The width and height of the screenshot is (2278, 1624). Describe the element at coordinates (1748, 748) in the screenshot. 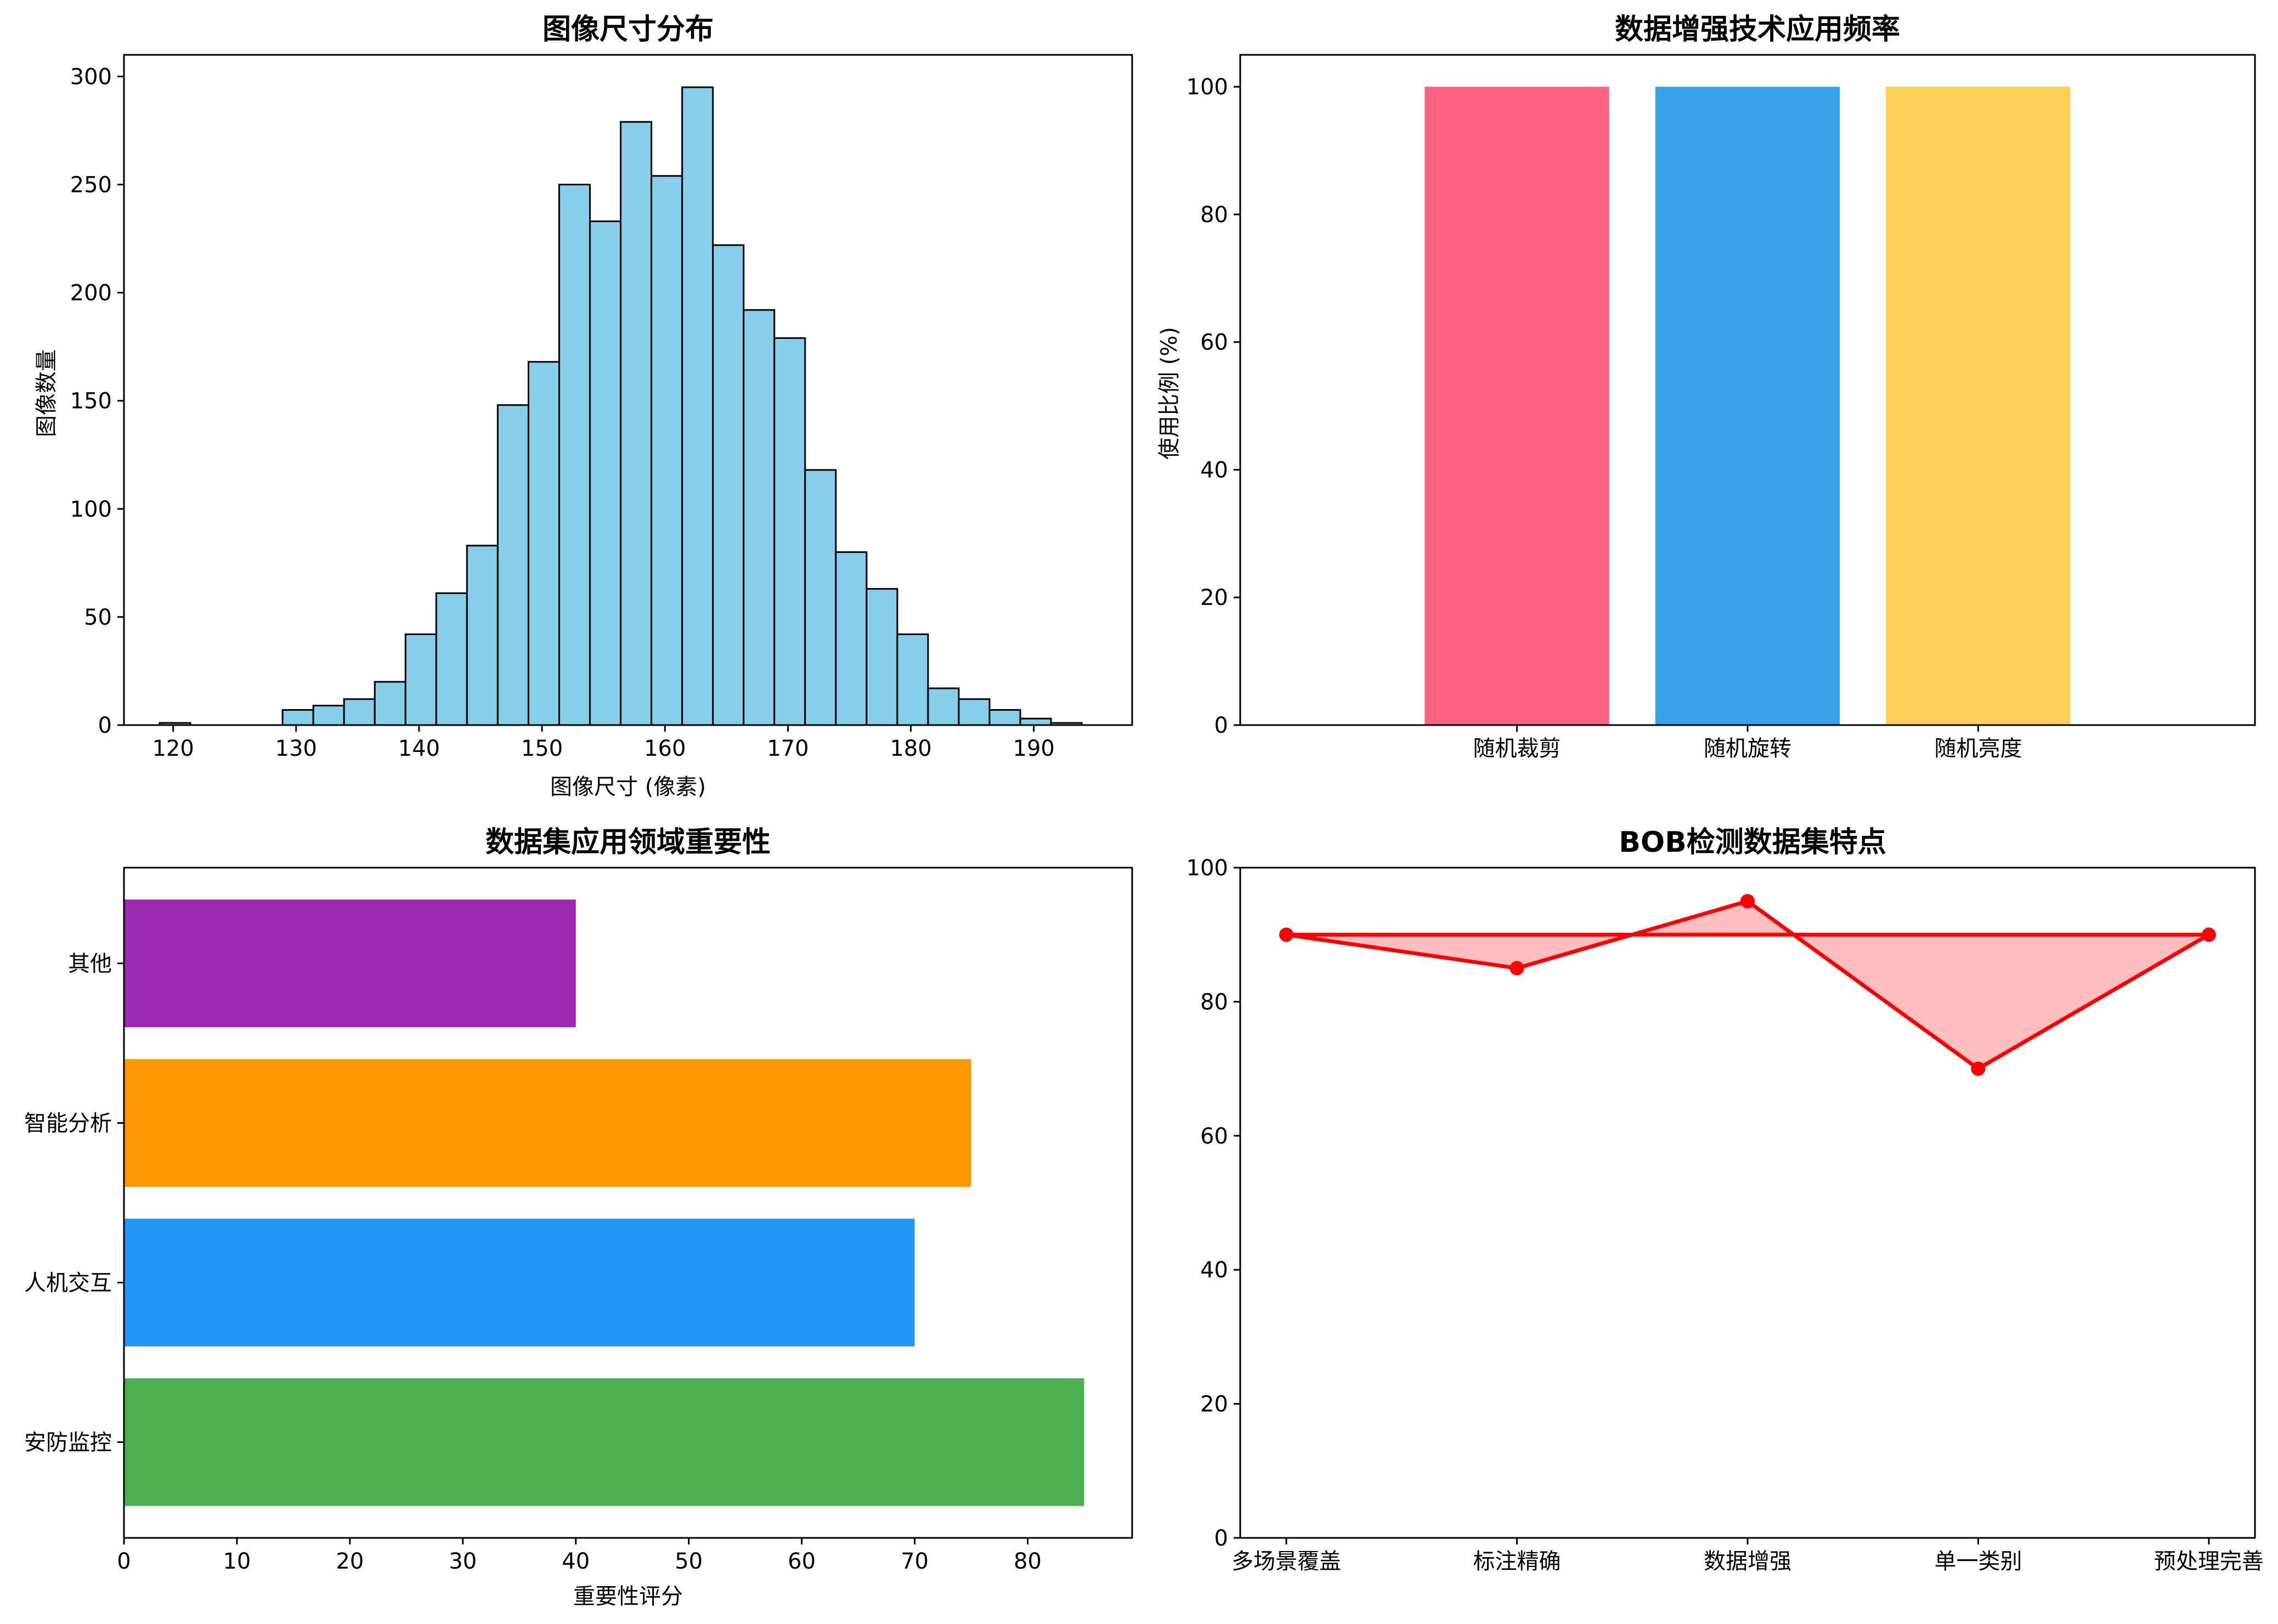

I see `x-tick-label: 随机旋转` at that location.